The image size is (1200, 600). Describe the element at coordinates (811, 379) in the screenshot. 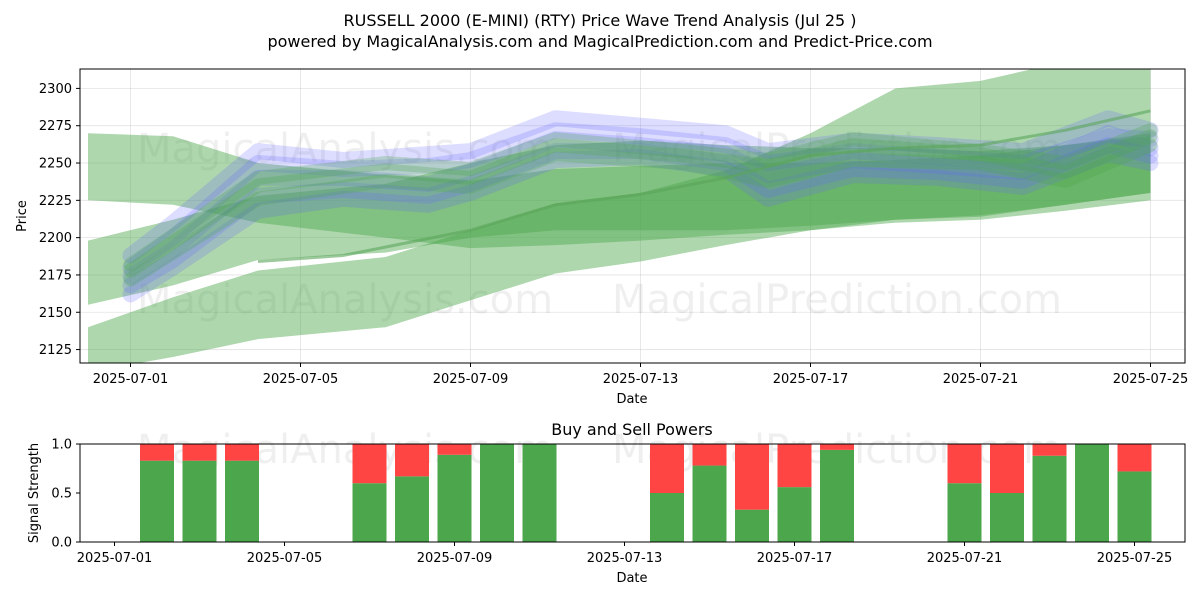

I see `price-x-tick-label-4: 2025-07-17` at that location.